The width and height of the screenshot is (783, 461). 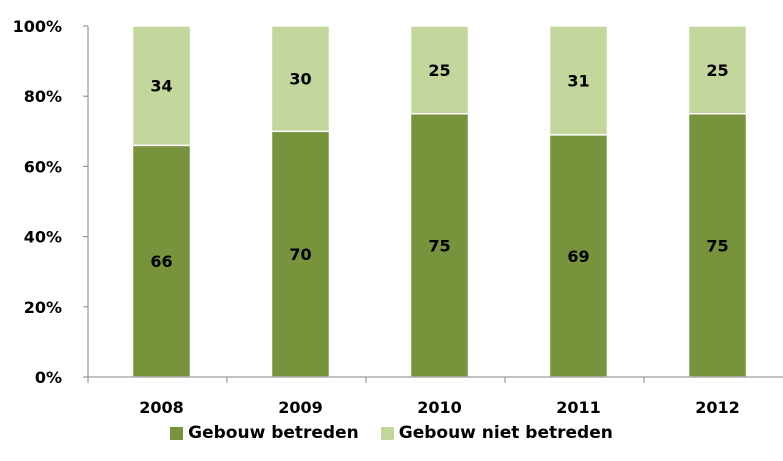 I want to click on bar-gebouw-betreden-2008, so click(x=161, y=261).